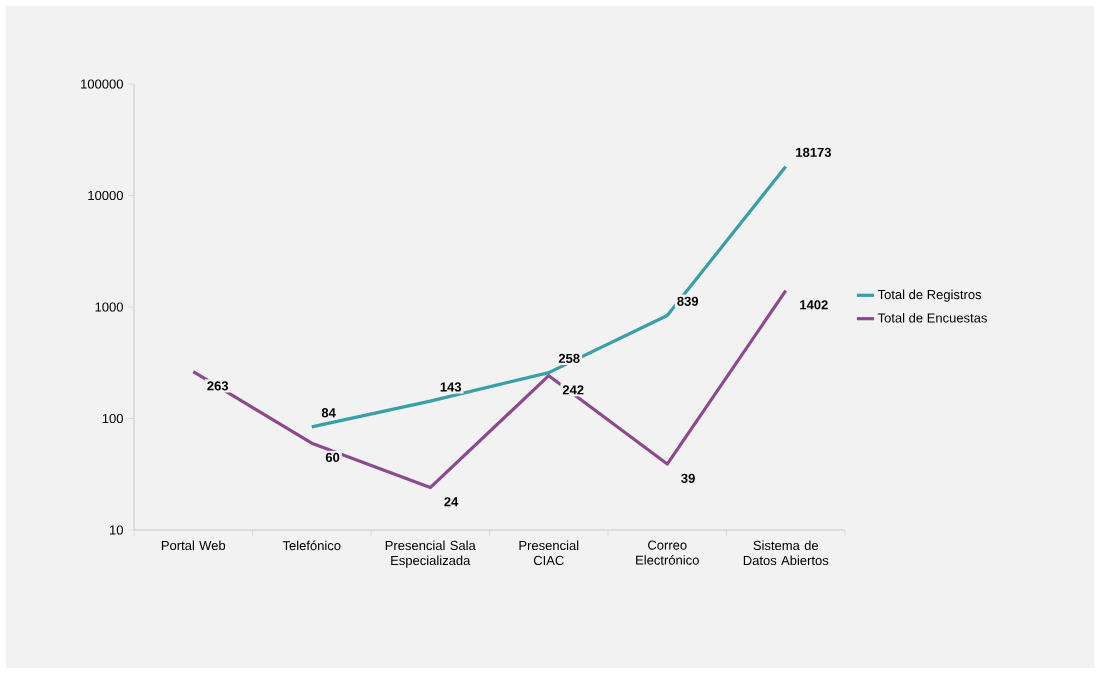 The image size is (1100, 674). Describe the element at coordinates (311, 545) in the screenshot. I see `x-tick-label: Telefónico` at that location.